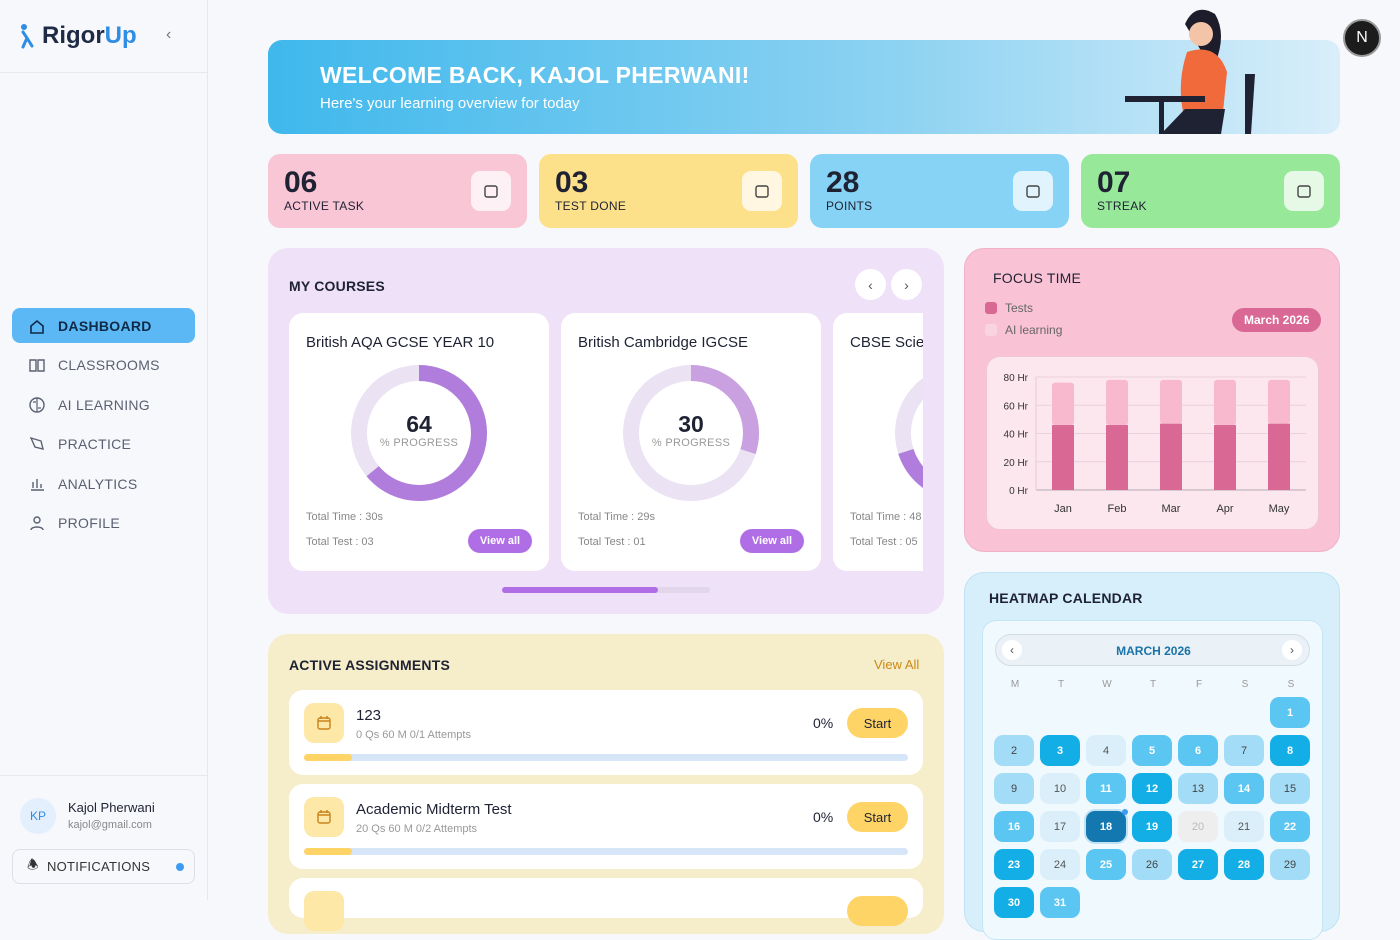  Describe the element at coordinates (1290, 712) in the screenshot. I see `calendar-day: 1` at that location.